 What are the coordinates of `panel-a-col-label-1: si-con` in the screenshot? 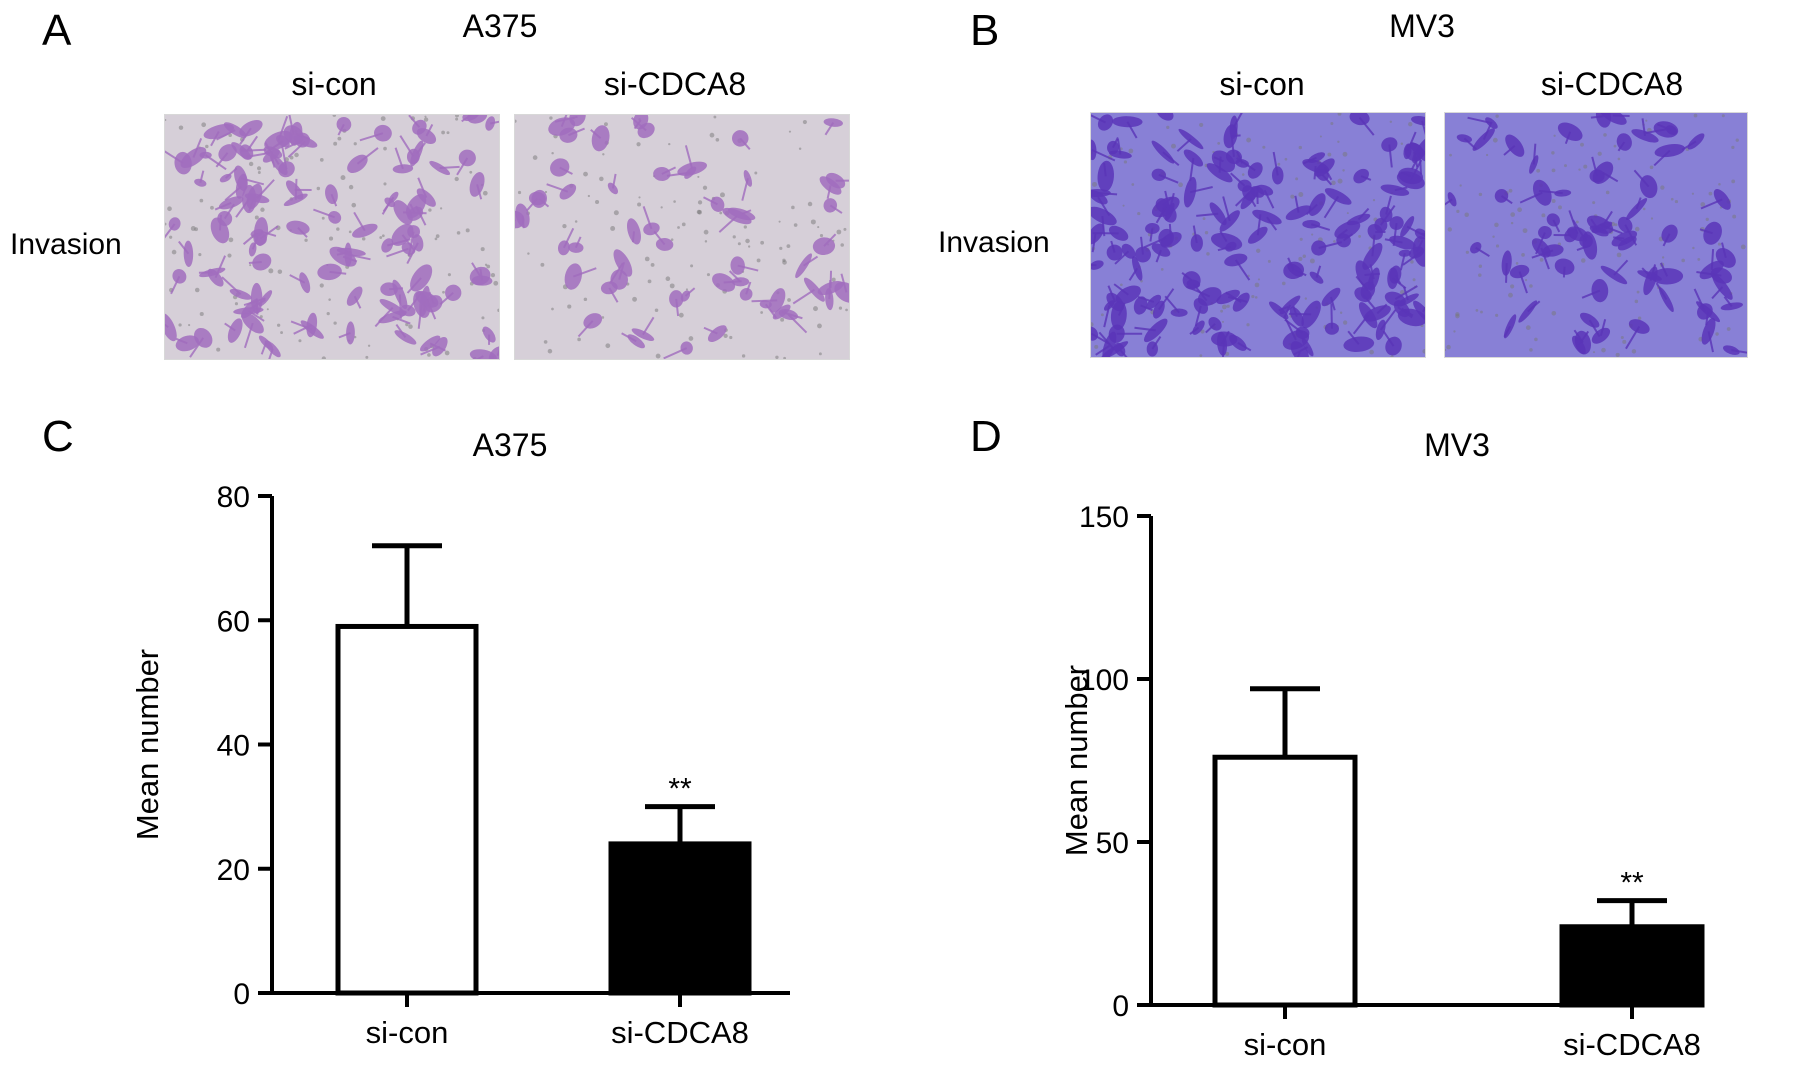 It's located at (334, 84).